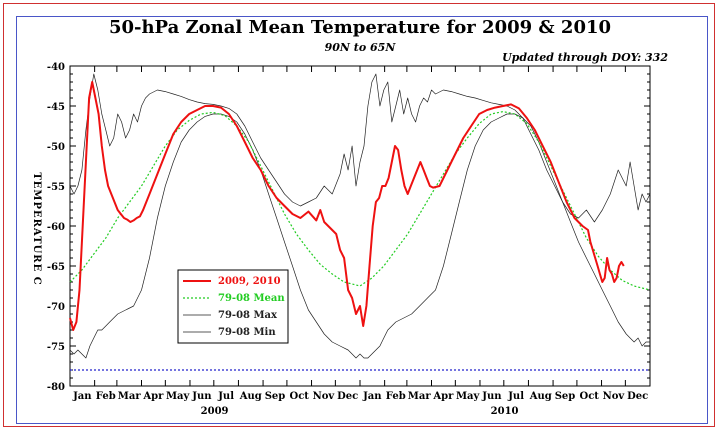 The width and height of the screenshot is (720, 432). I want to click on y-axis-label: TEMPERATURE C, so click(36, 228).